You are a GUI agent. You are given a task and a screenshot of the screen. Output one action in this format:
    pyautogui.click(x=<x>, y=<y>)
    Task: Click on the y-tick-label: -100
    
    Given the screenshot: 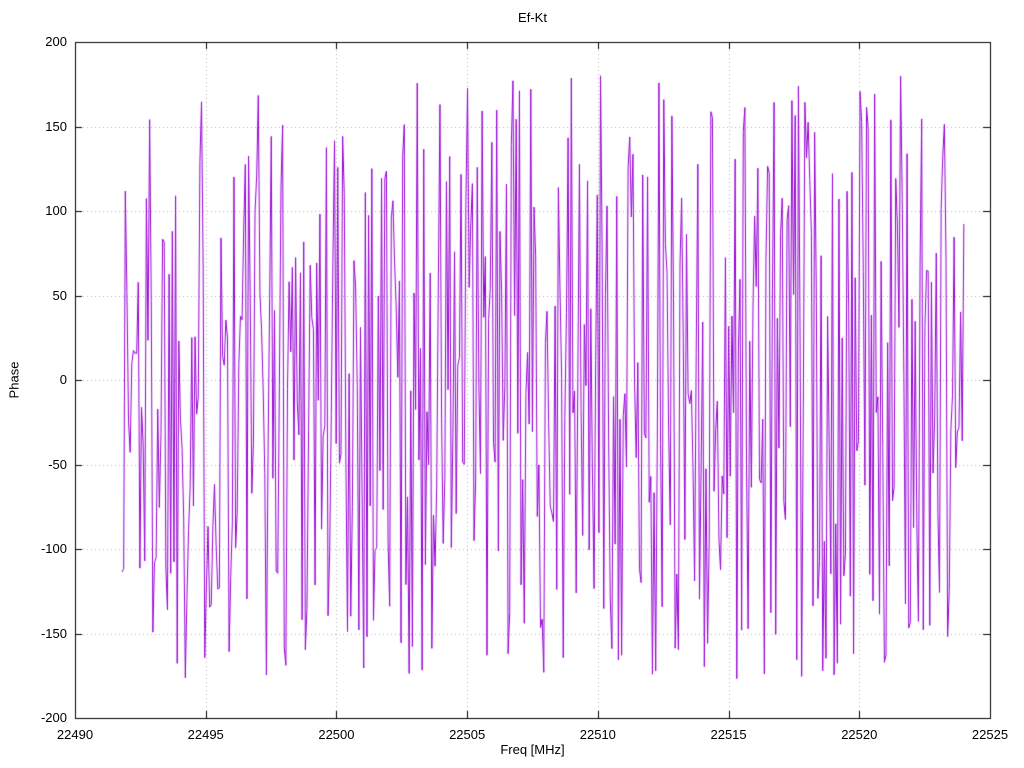 What is the action you would take?
    pyautogui.click(x=53, y=548)
    